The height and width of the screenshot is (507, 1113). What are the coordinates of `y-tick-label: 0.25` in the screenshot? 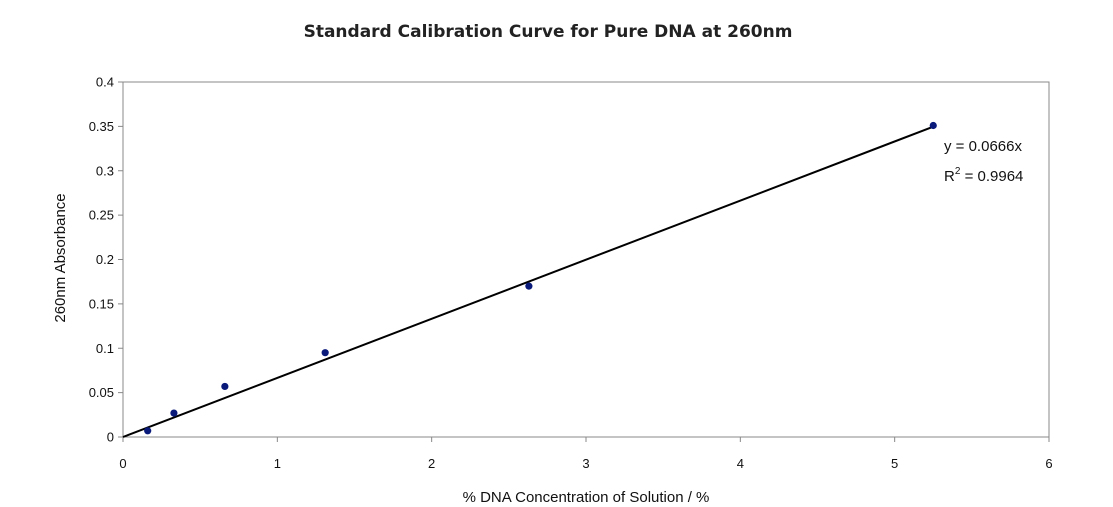 It's located at (101, 215).